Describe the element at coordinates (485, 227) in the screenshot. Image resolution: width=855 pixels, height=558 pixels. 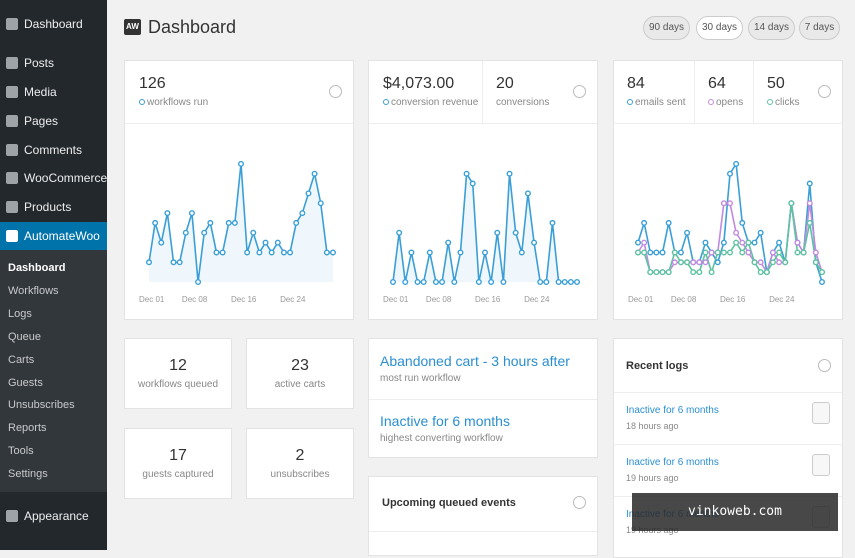
I see `area` at that location.